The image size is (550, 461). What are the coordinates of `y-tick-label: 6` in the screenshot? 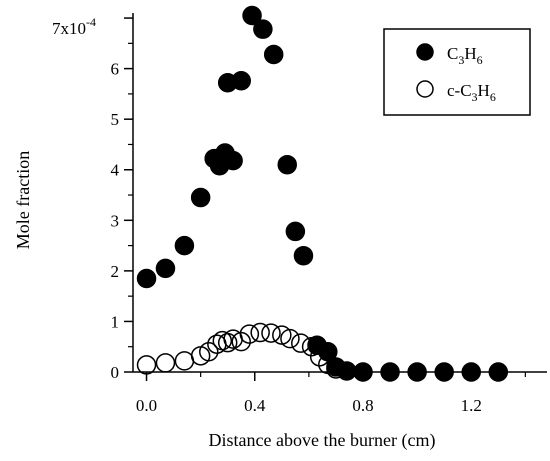 It's located at (115, 69).